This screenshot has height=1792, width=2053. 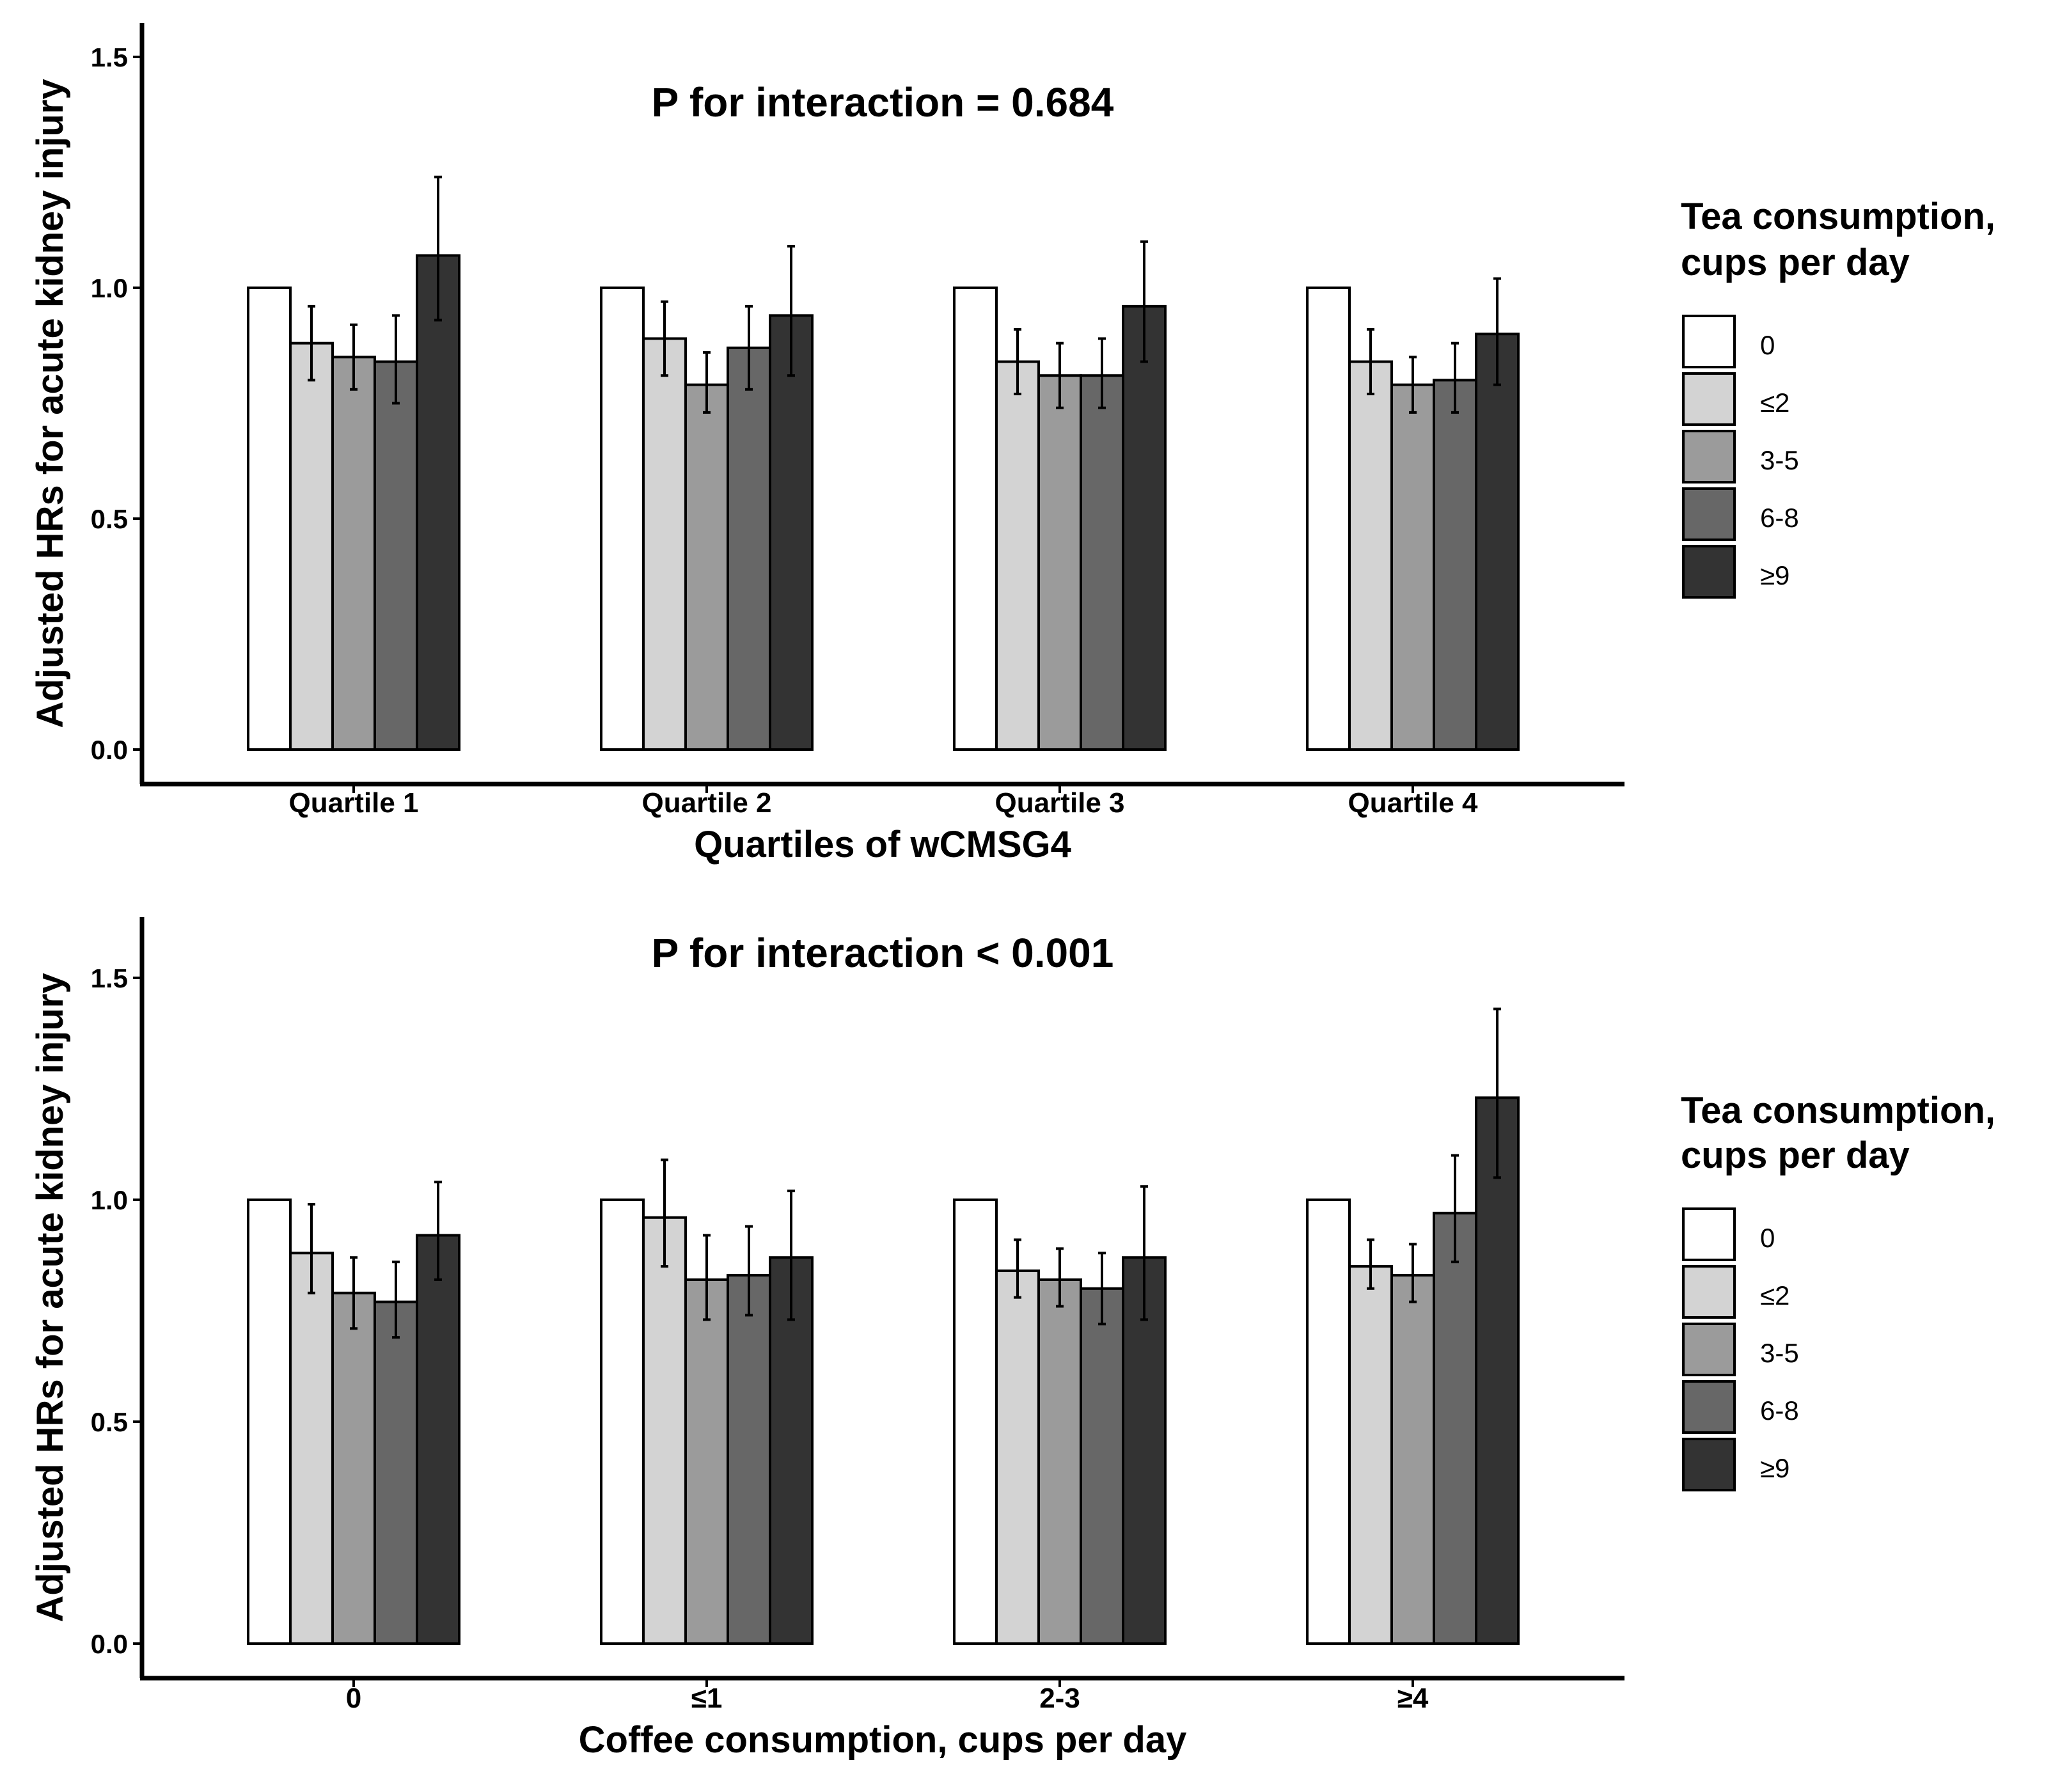 I want to click on x-tick-label: Quartile 2, so click(x=707, y=803).